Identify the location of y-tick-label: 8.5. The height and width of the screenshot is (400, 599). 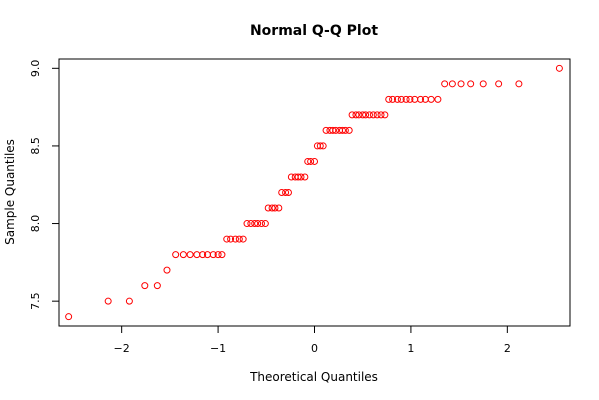
(35, 146).